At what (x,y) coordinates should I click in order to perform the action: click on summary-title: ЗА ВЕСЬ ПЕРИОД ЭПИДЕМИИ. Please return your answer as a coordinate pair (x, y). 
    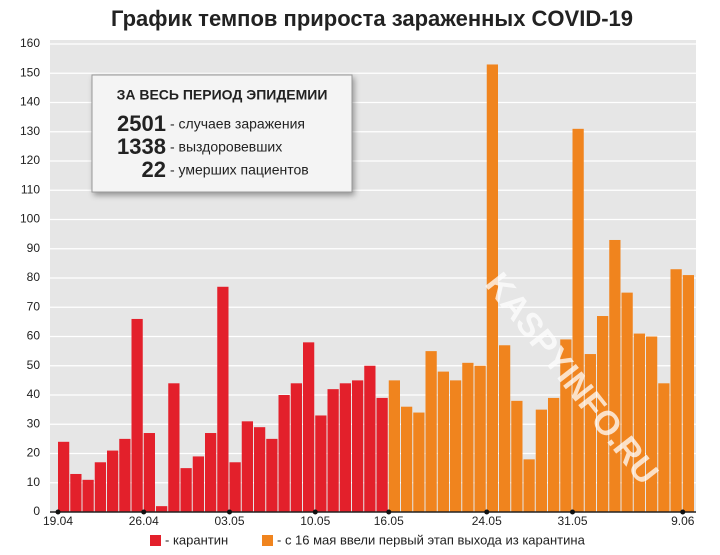
    Looking at the image, I should click on (222, 95).